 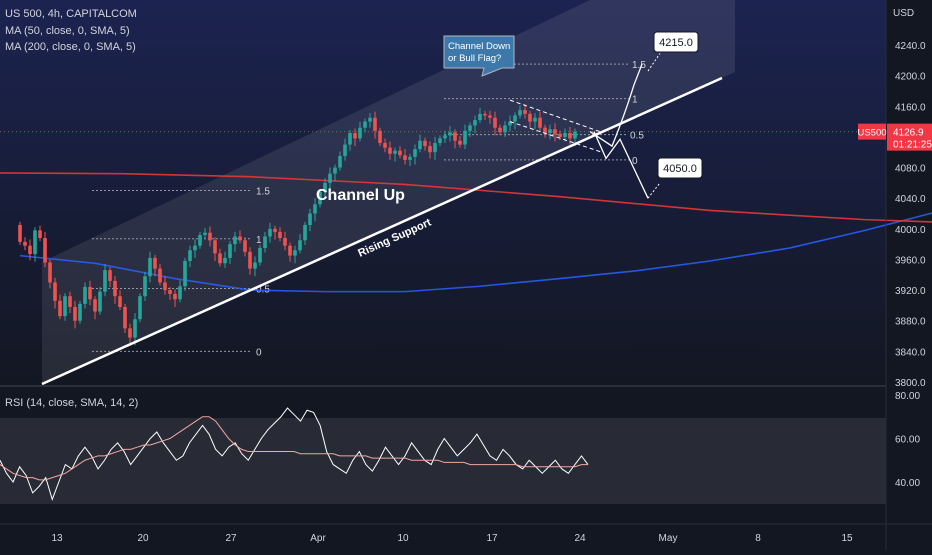 I want to click on rsi-legend: RSI (14, close, SMA, 14, 2), so click(x=72, y=403).